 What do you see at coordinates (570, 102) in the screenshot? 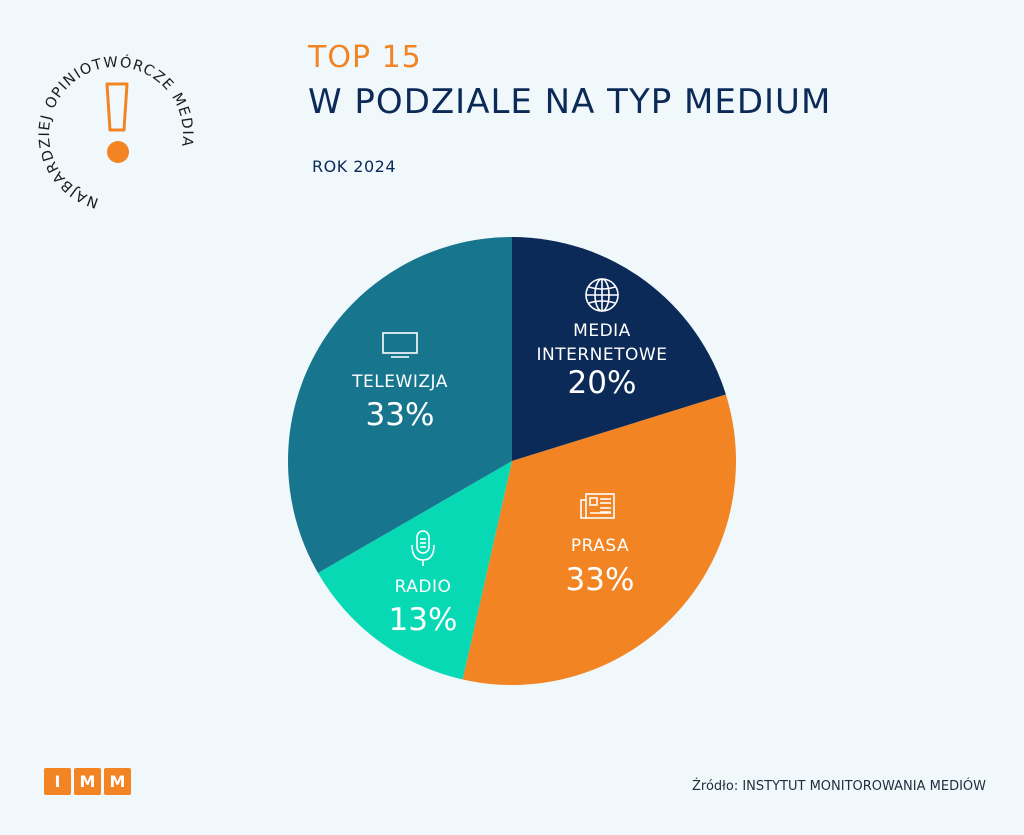
I see `page-title: W PODZIALE NA TYP MEDIUM` at bounding box center [570, 102].